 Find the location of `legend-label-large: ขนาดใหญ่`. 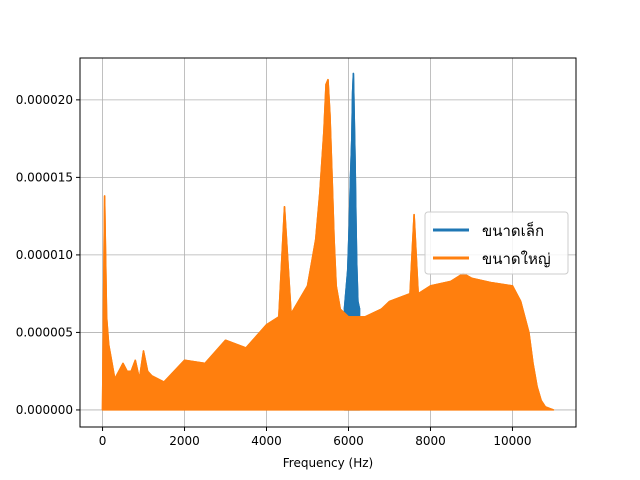

legend-label-large: ขนาดใหญ่ is located at coordinates (516, 259).